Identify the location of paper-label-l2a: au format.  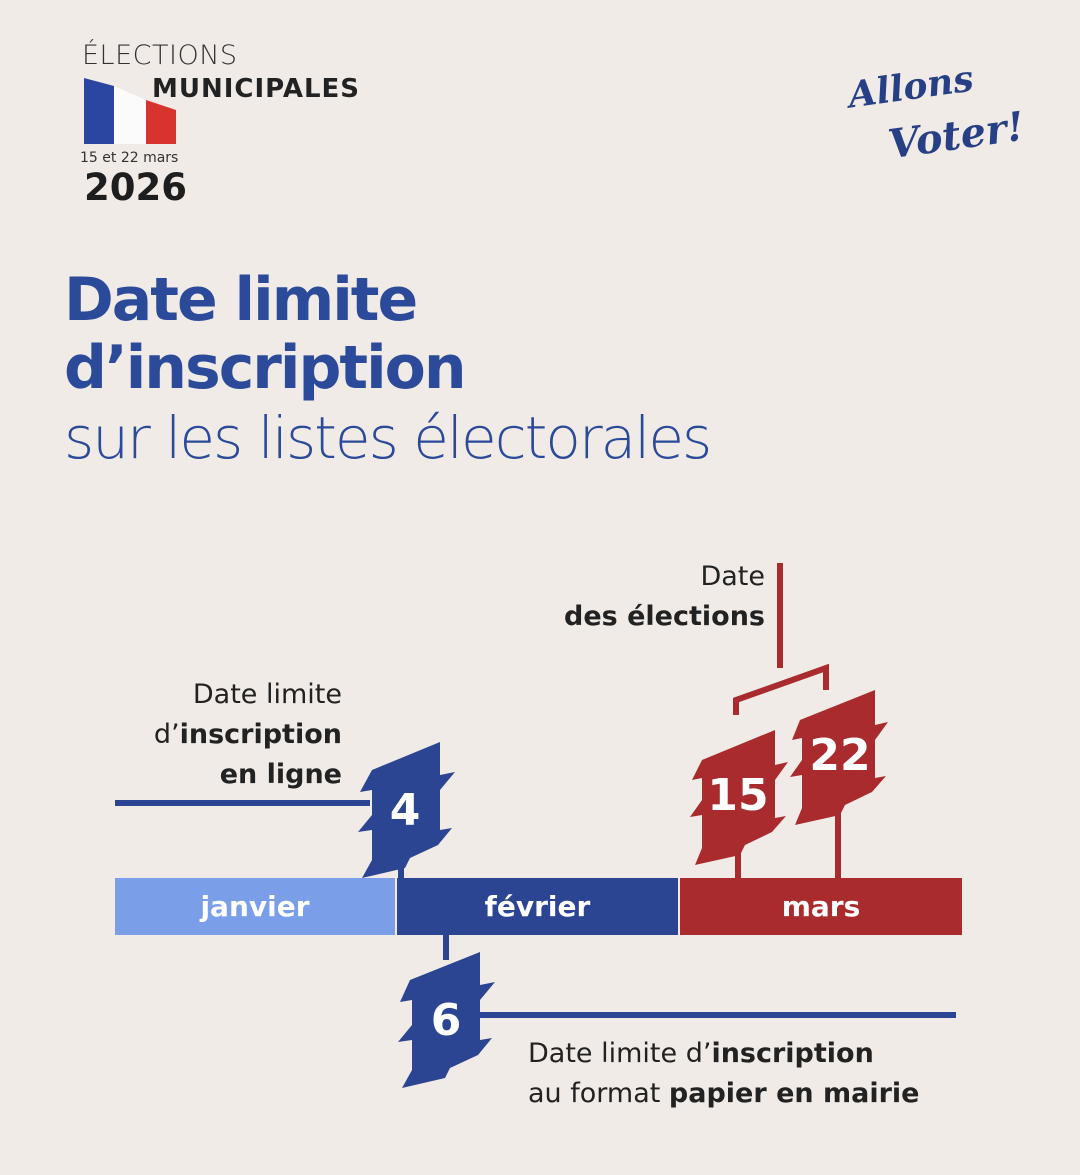
(598, 1093).